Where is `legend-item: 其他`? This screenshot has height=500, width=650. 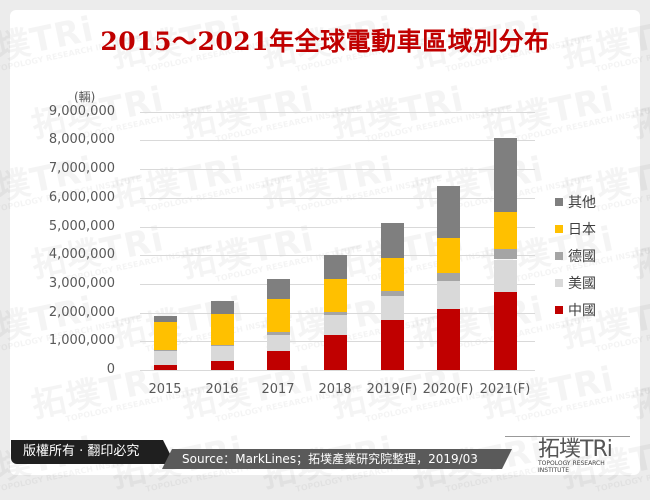
legend-item: 其他 is located at coordinates (575, 201).